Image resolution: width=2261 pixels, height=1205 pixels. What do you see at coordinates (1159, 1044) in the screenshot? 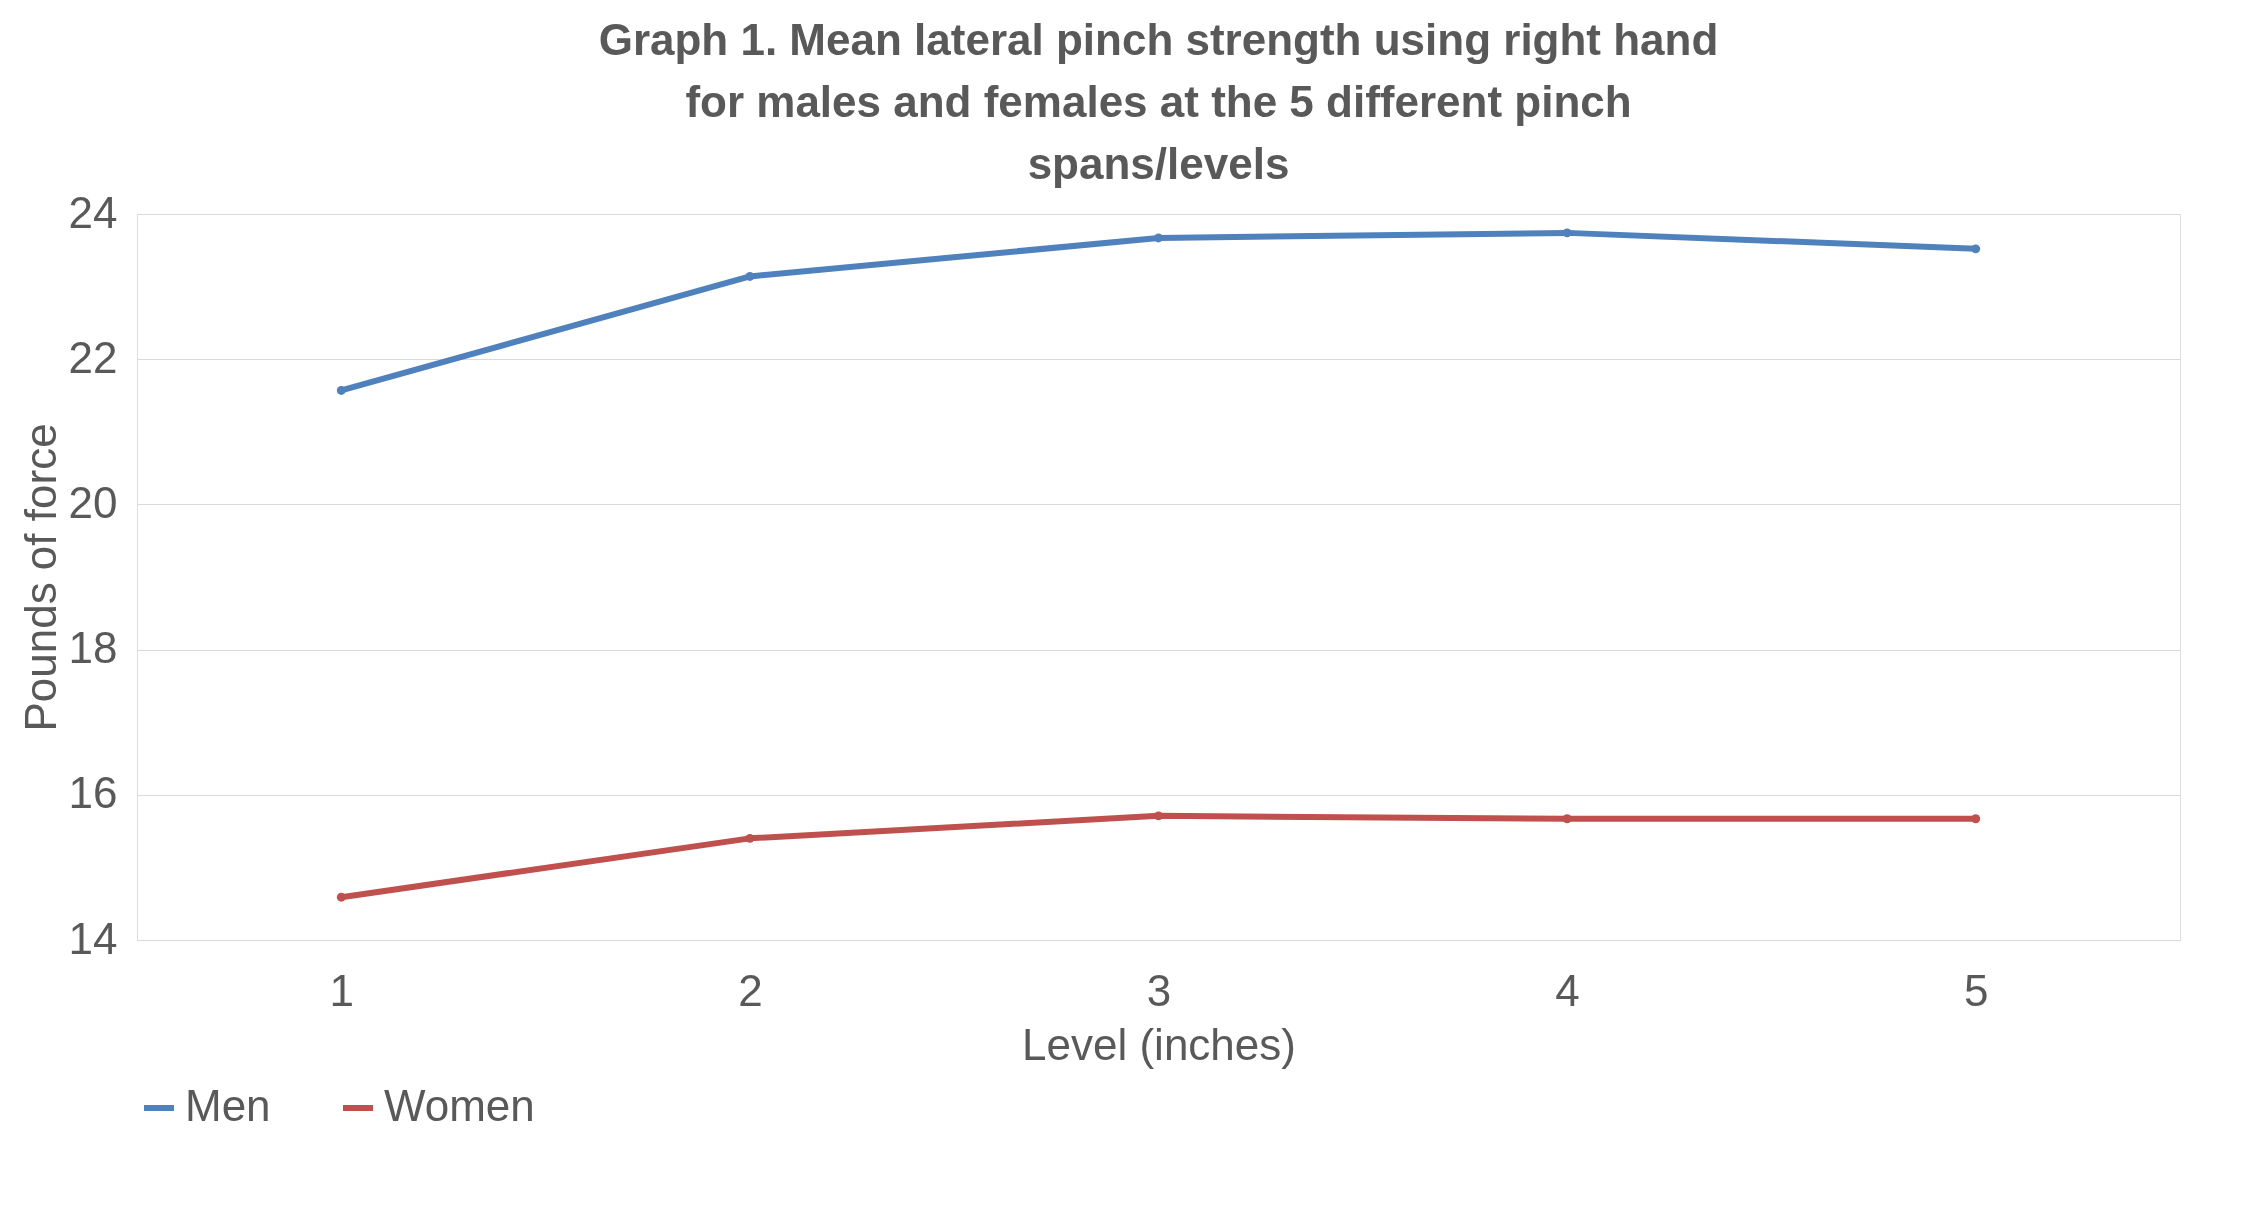
I see `x-axis-title: Level (inches)` at bounding box center [1159, 1044].